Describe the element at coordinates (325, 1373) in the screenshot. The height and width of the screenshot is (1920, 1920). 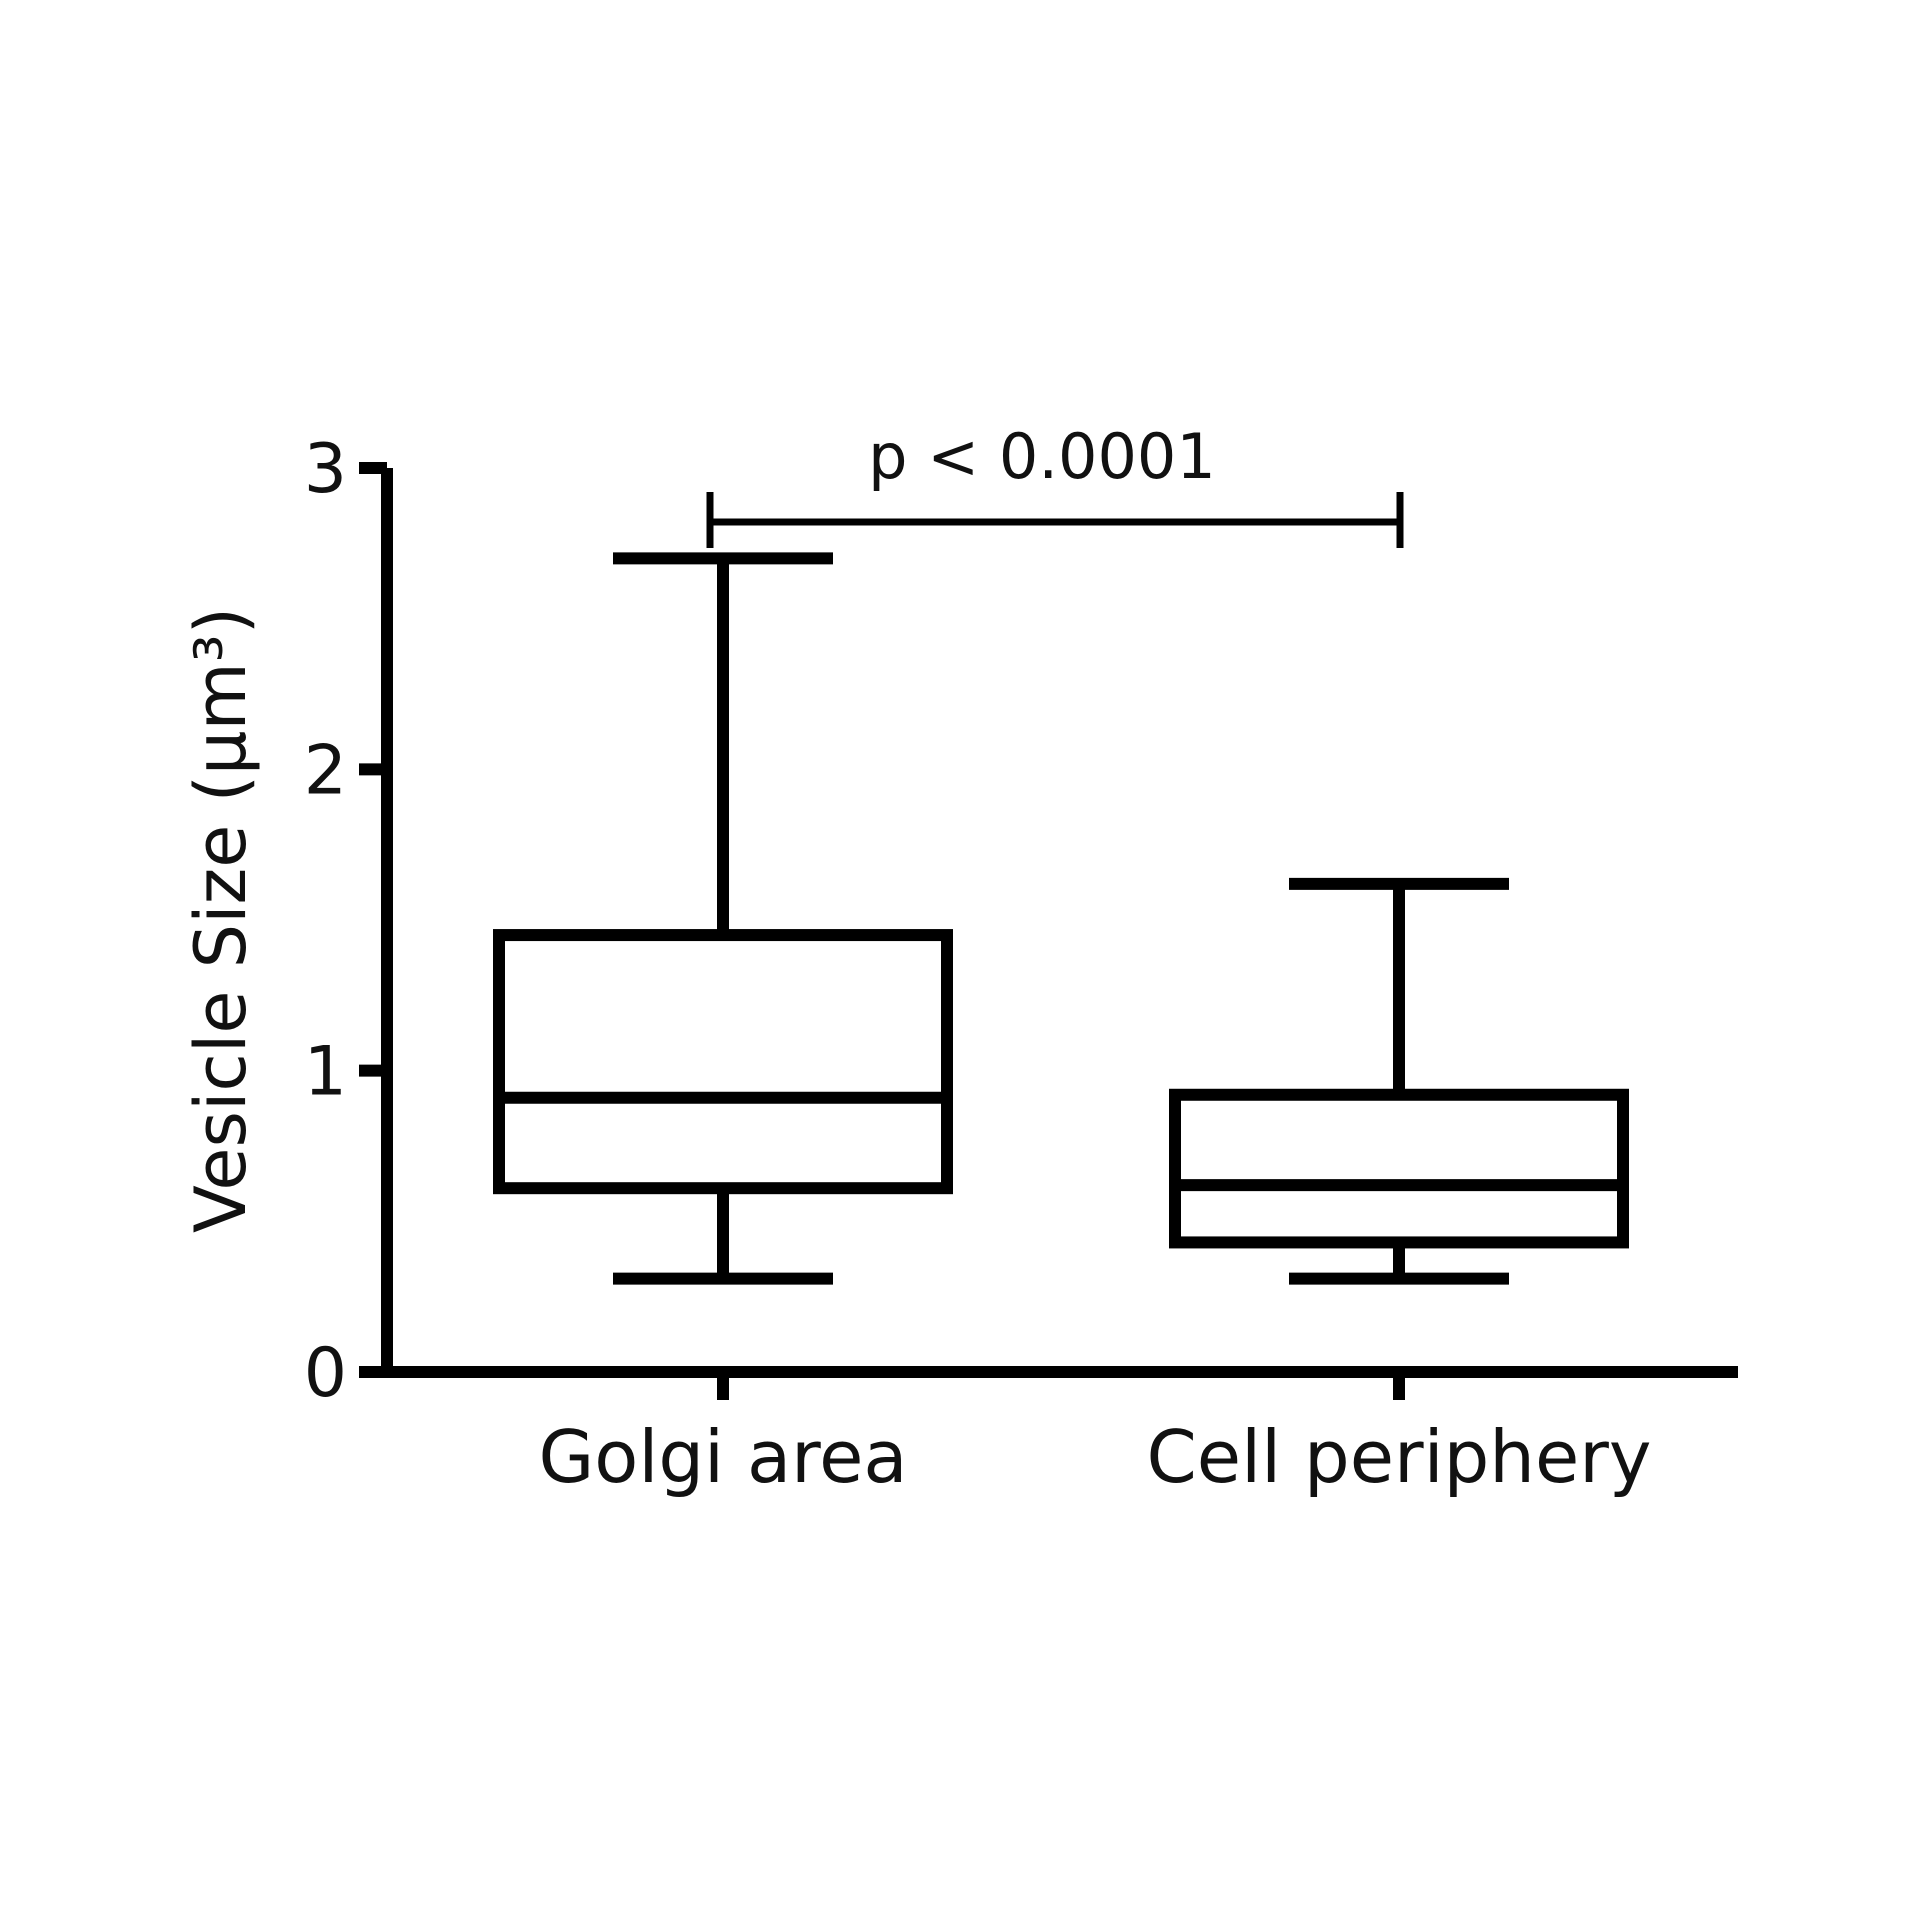
I see `y-tick-label: 0` at that location.